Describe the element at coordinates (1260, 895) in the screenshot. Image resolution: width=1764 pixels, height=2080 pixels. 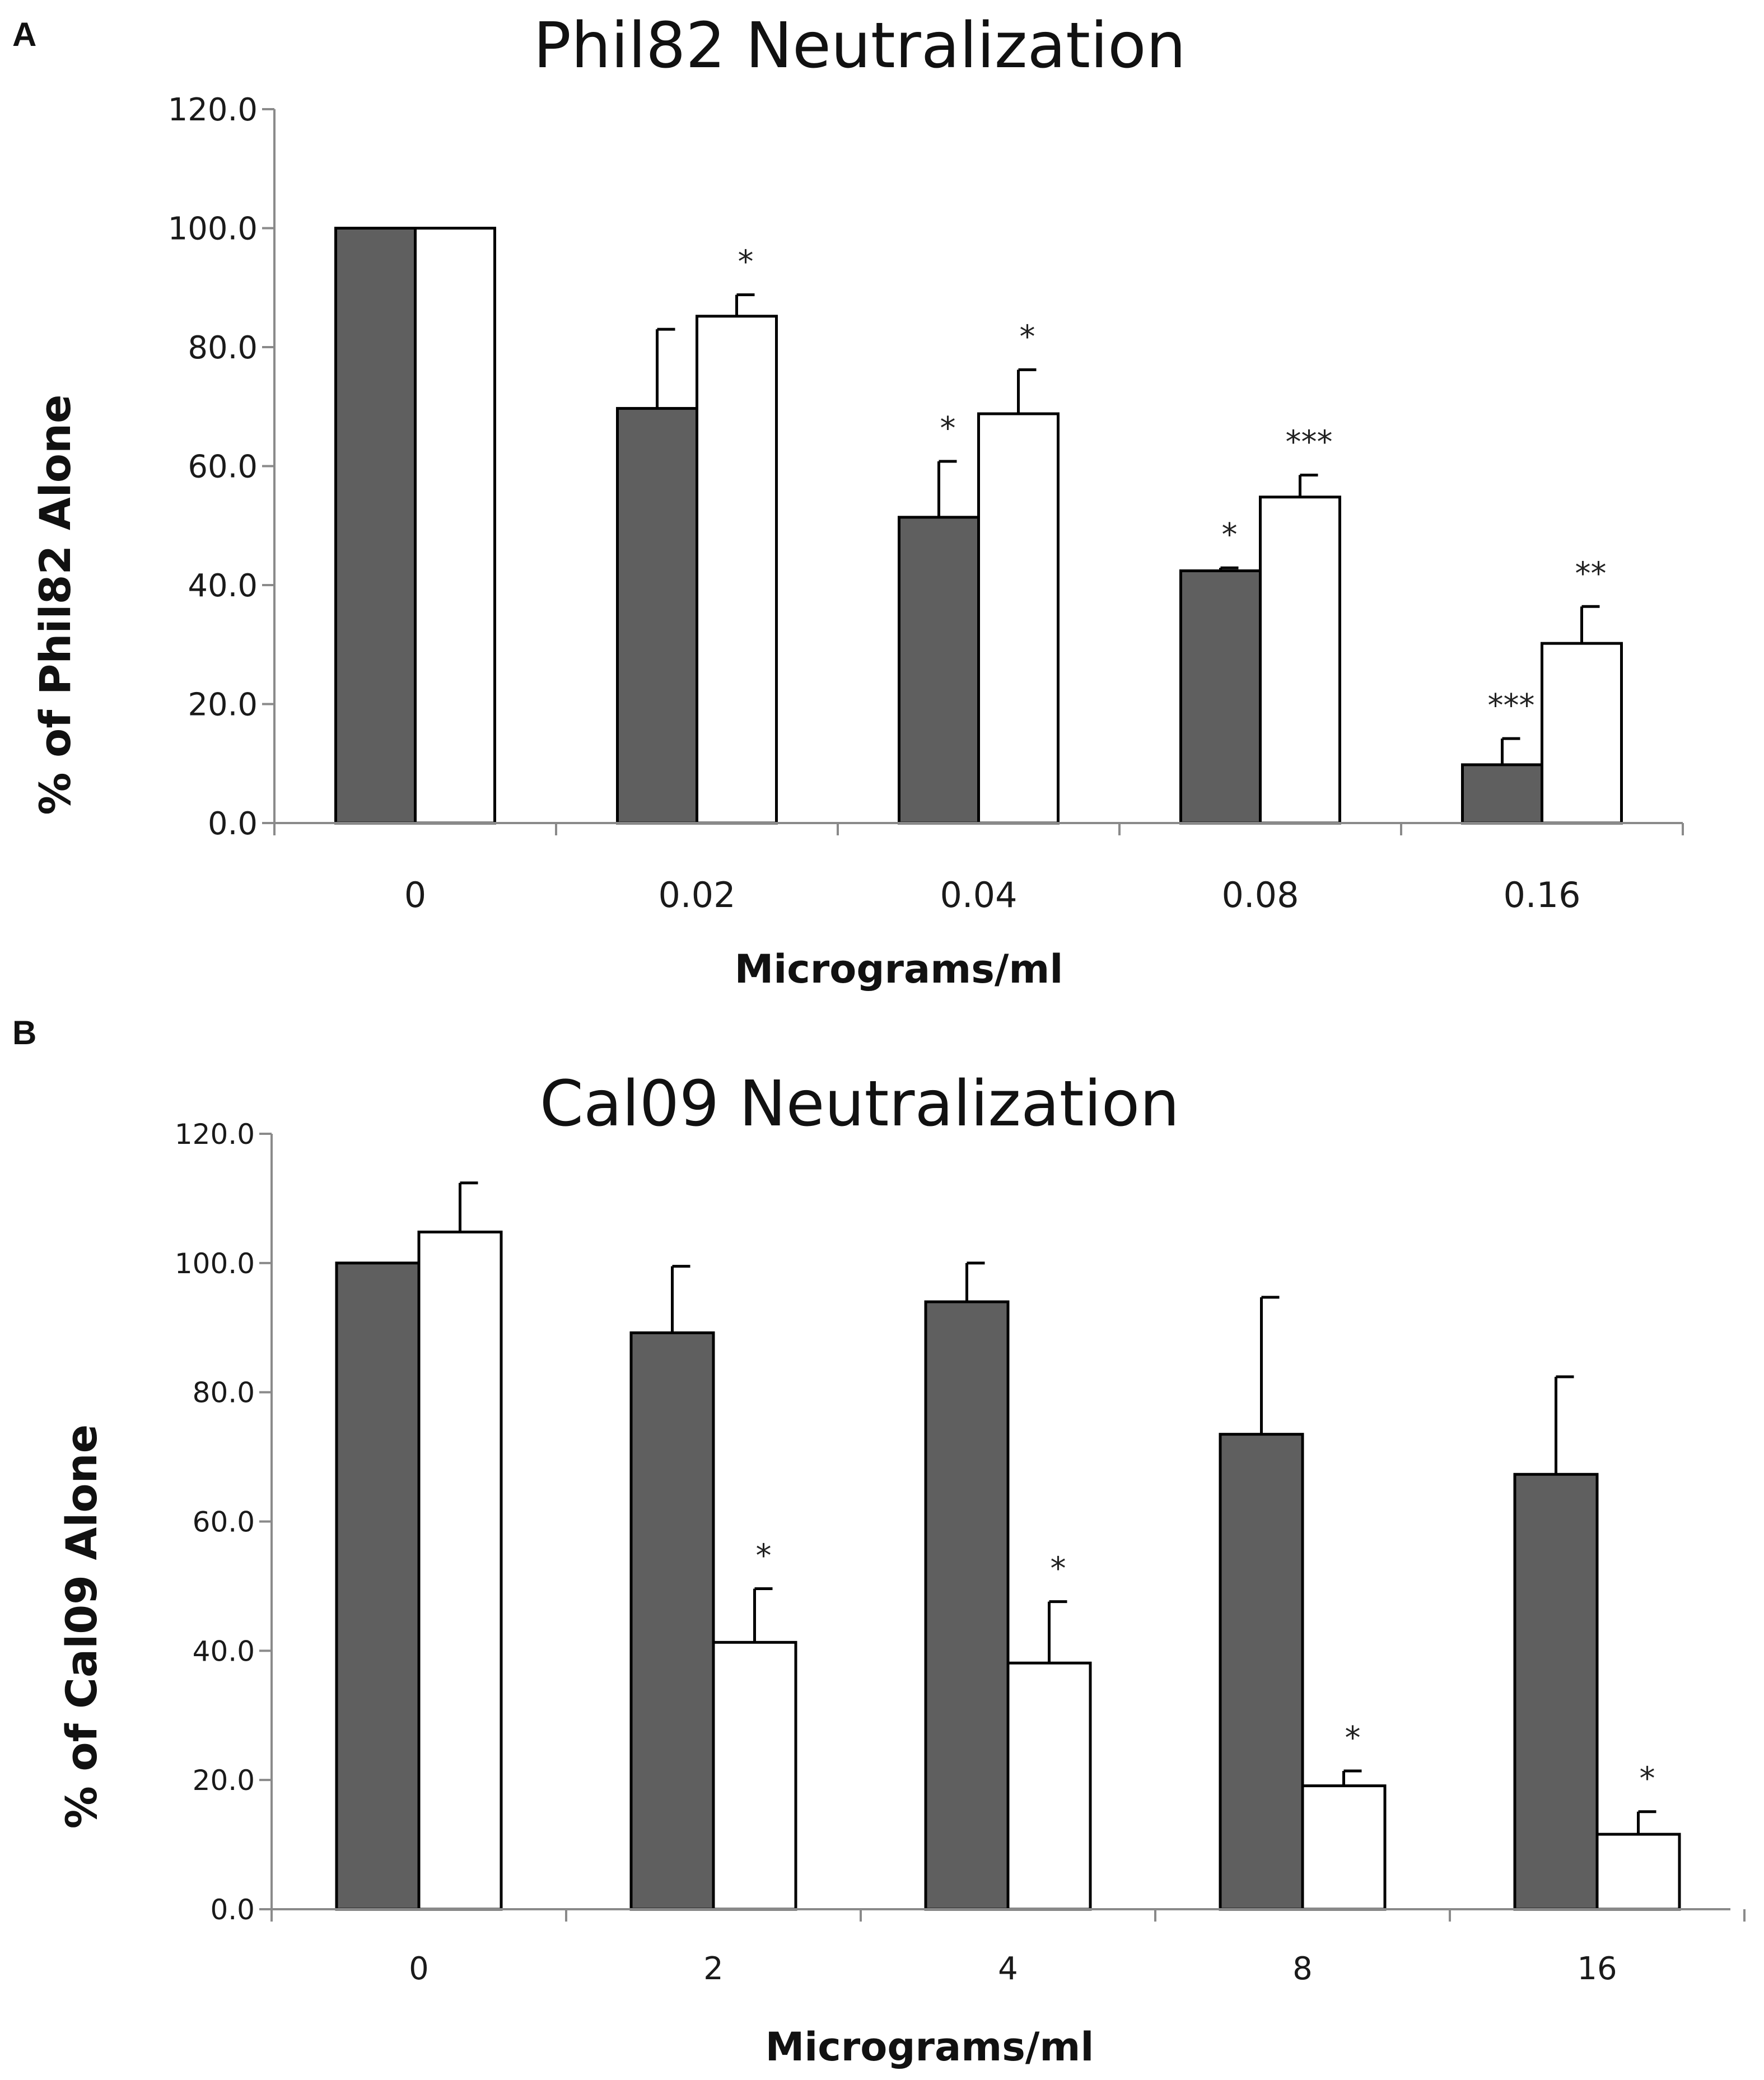
I see `x-tick-label: 0.08` at that location.